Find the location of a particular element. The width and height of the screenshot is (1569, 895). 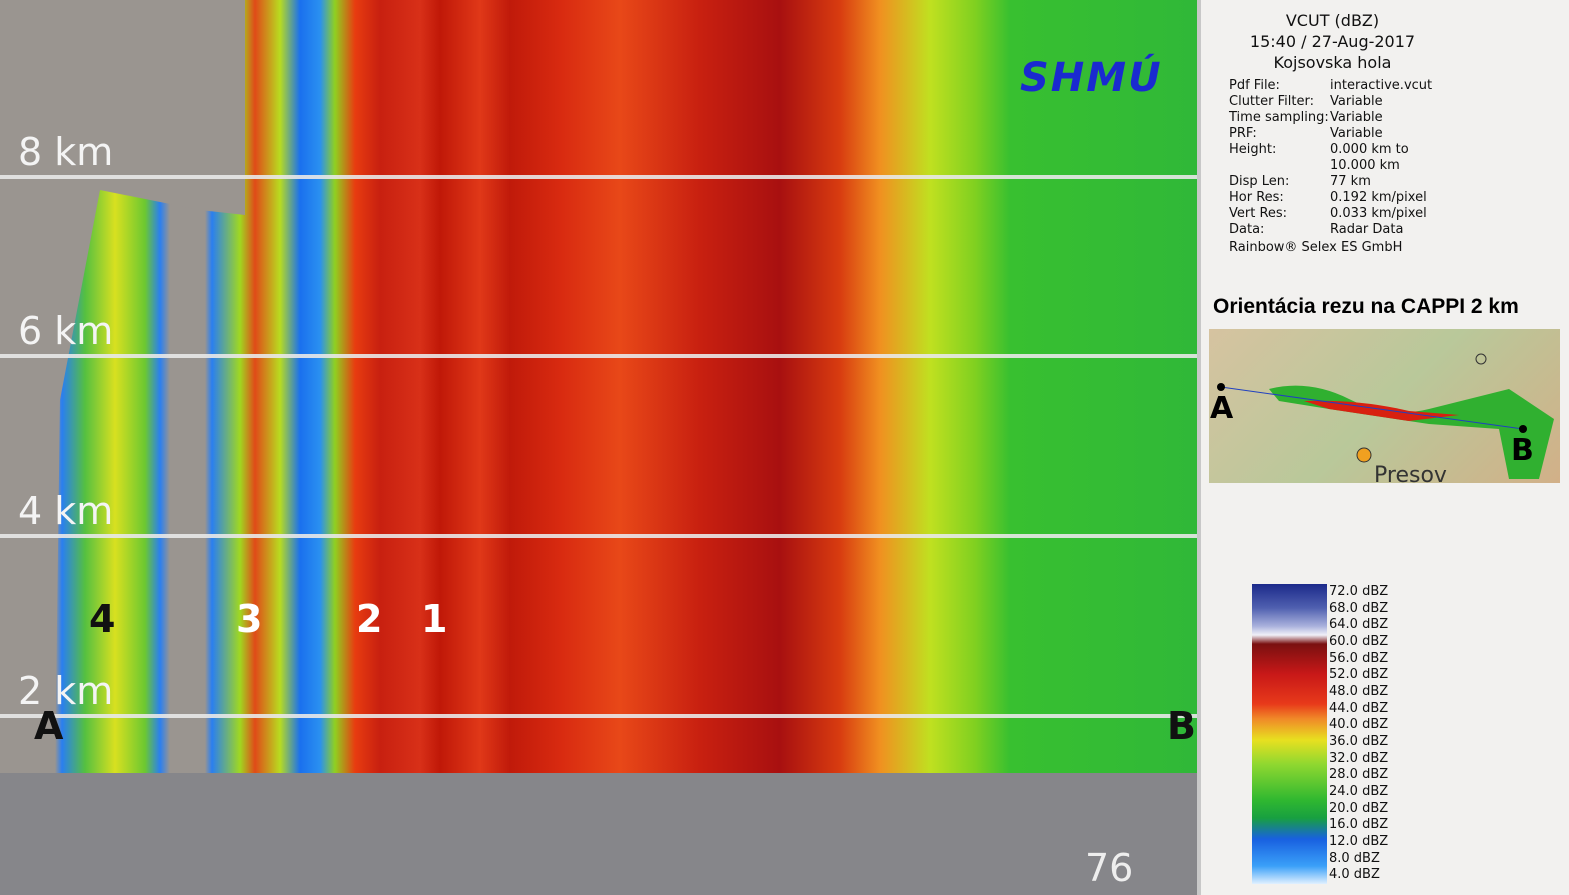

cut-line is located at coordinates (1372, 408).